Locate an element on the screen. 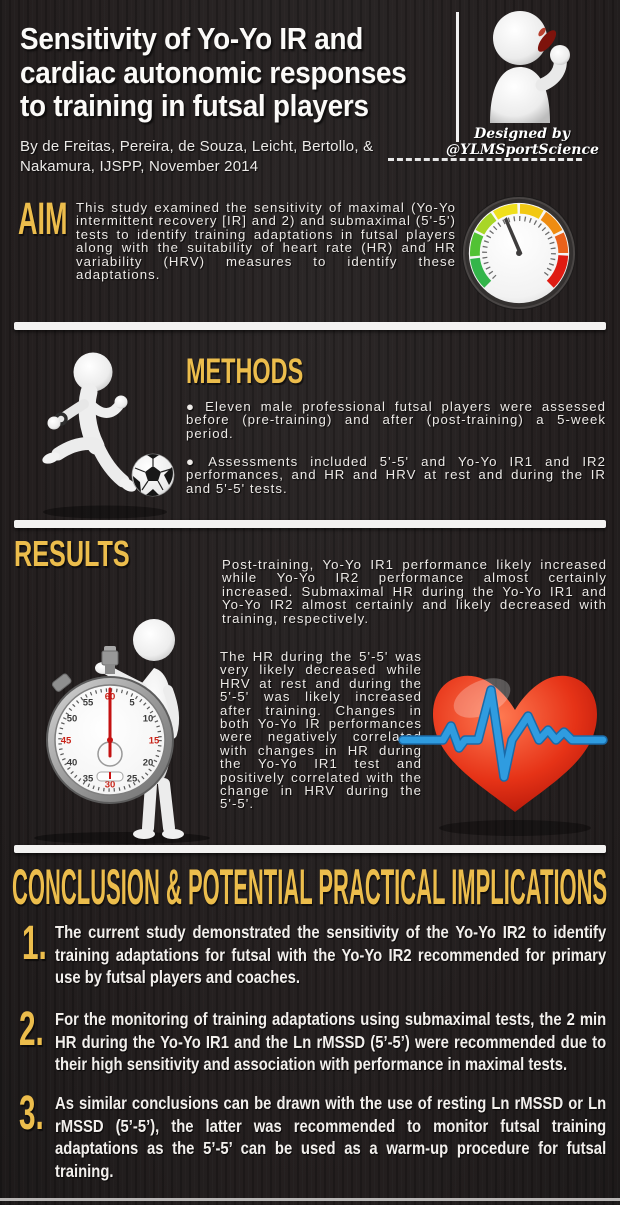 The height and width of the screenshot is (1205, 620). svg-text: 10 is located at coordinates (148, 719).